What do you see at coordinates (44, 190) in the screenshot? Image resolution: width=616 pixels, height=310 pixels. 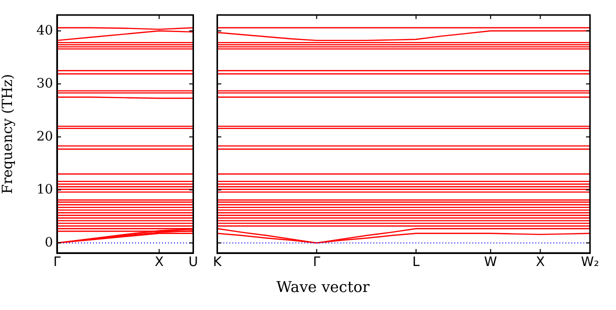 I see `y-tick-label: 10` at bounding box center [44, 190].